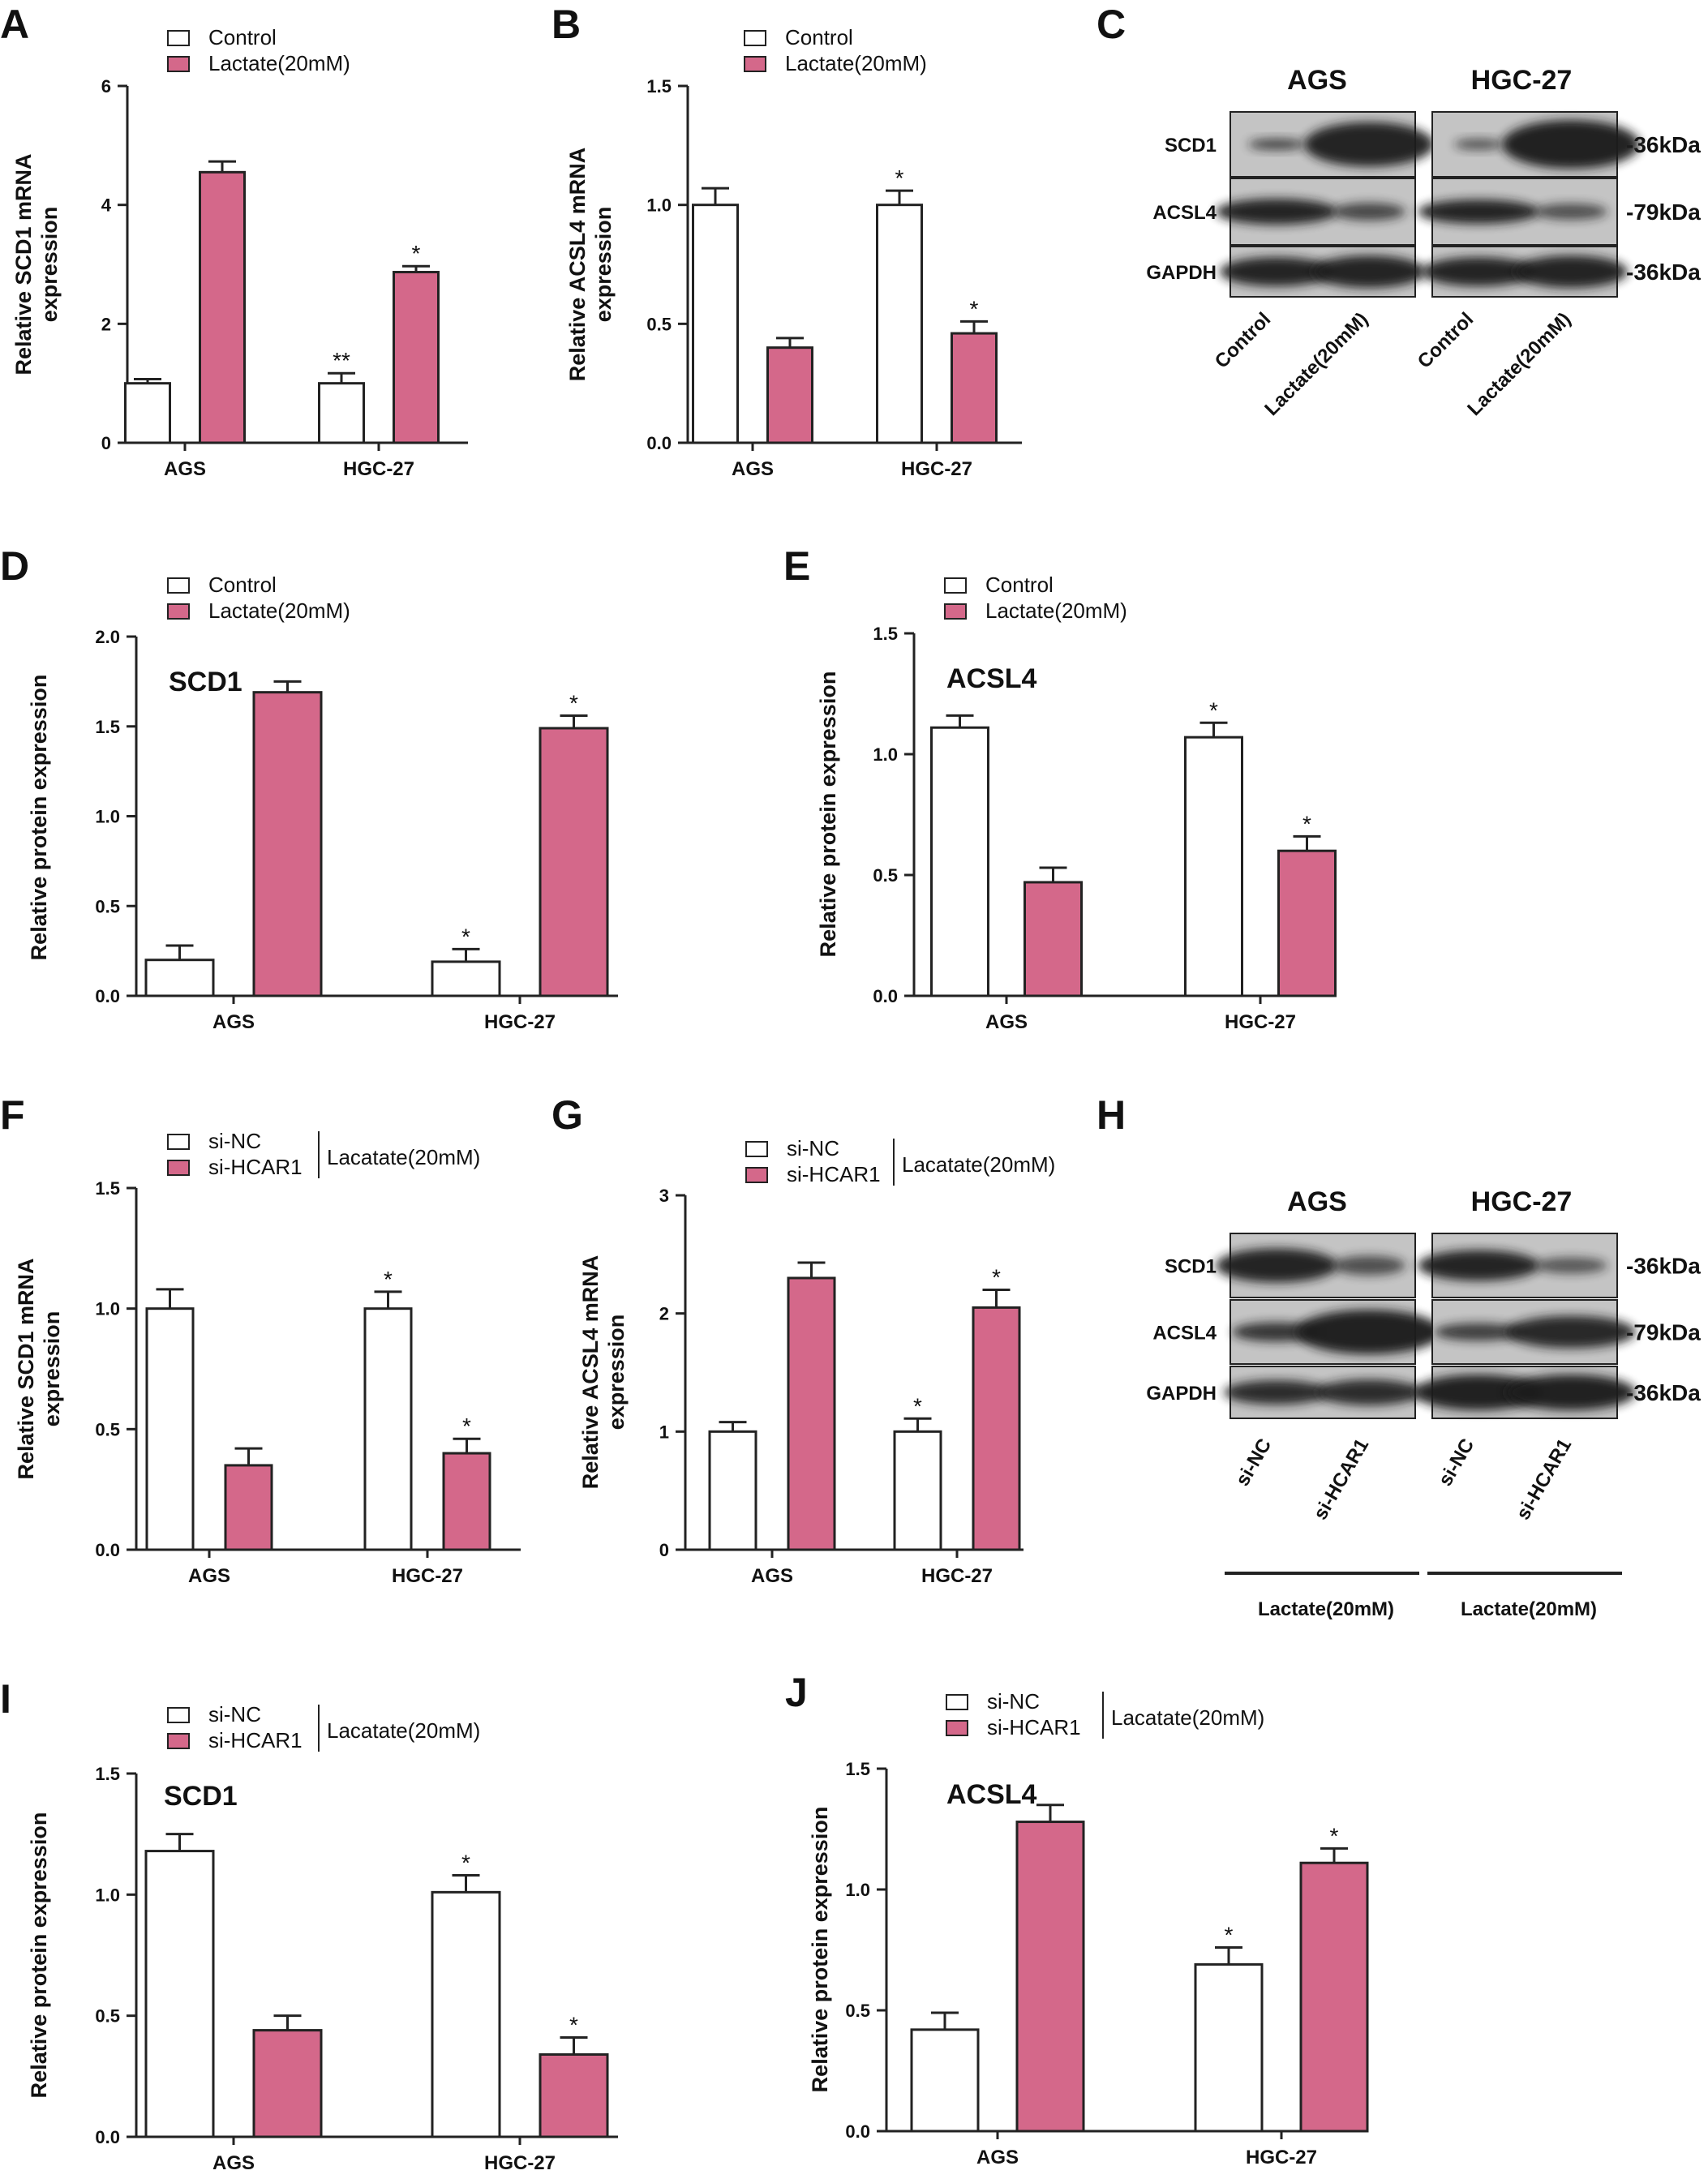  I want to click on y-tick-label: 3, so click(664, 1196).